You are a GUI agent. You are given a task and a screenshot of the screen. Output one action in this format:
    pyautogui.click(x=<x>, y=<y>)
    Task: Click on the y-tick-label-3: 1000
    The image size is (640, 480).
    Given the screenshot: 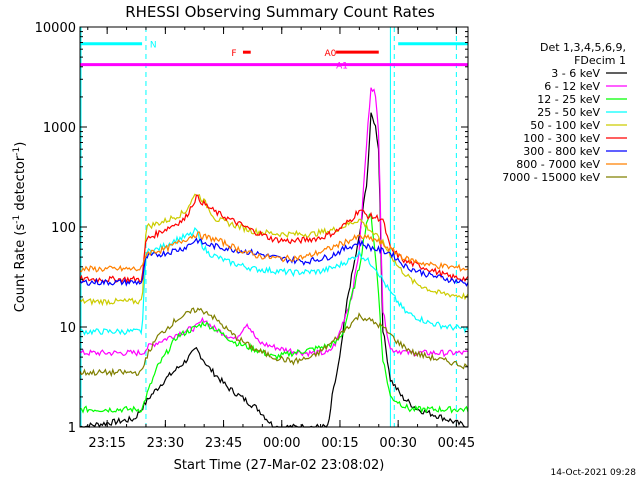 What is the action you would take?
    pyautogui.click(x=59, y=128)
    